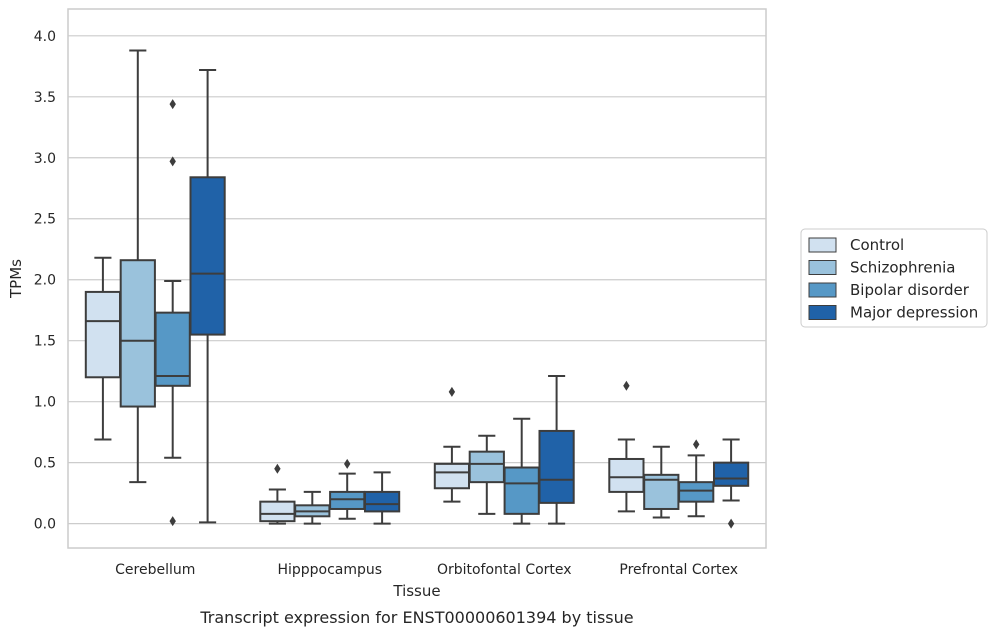  Describe the element at coordinates (45, 525) in the screenshot. I see `y-tick-label: 0.0` at that location.